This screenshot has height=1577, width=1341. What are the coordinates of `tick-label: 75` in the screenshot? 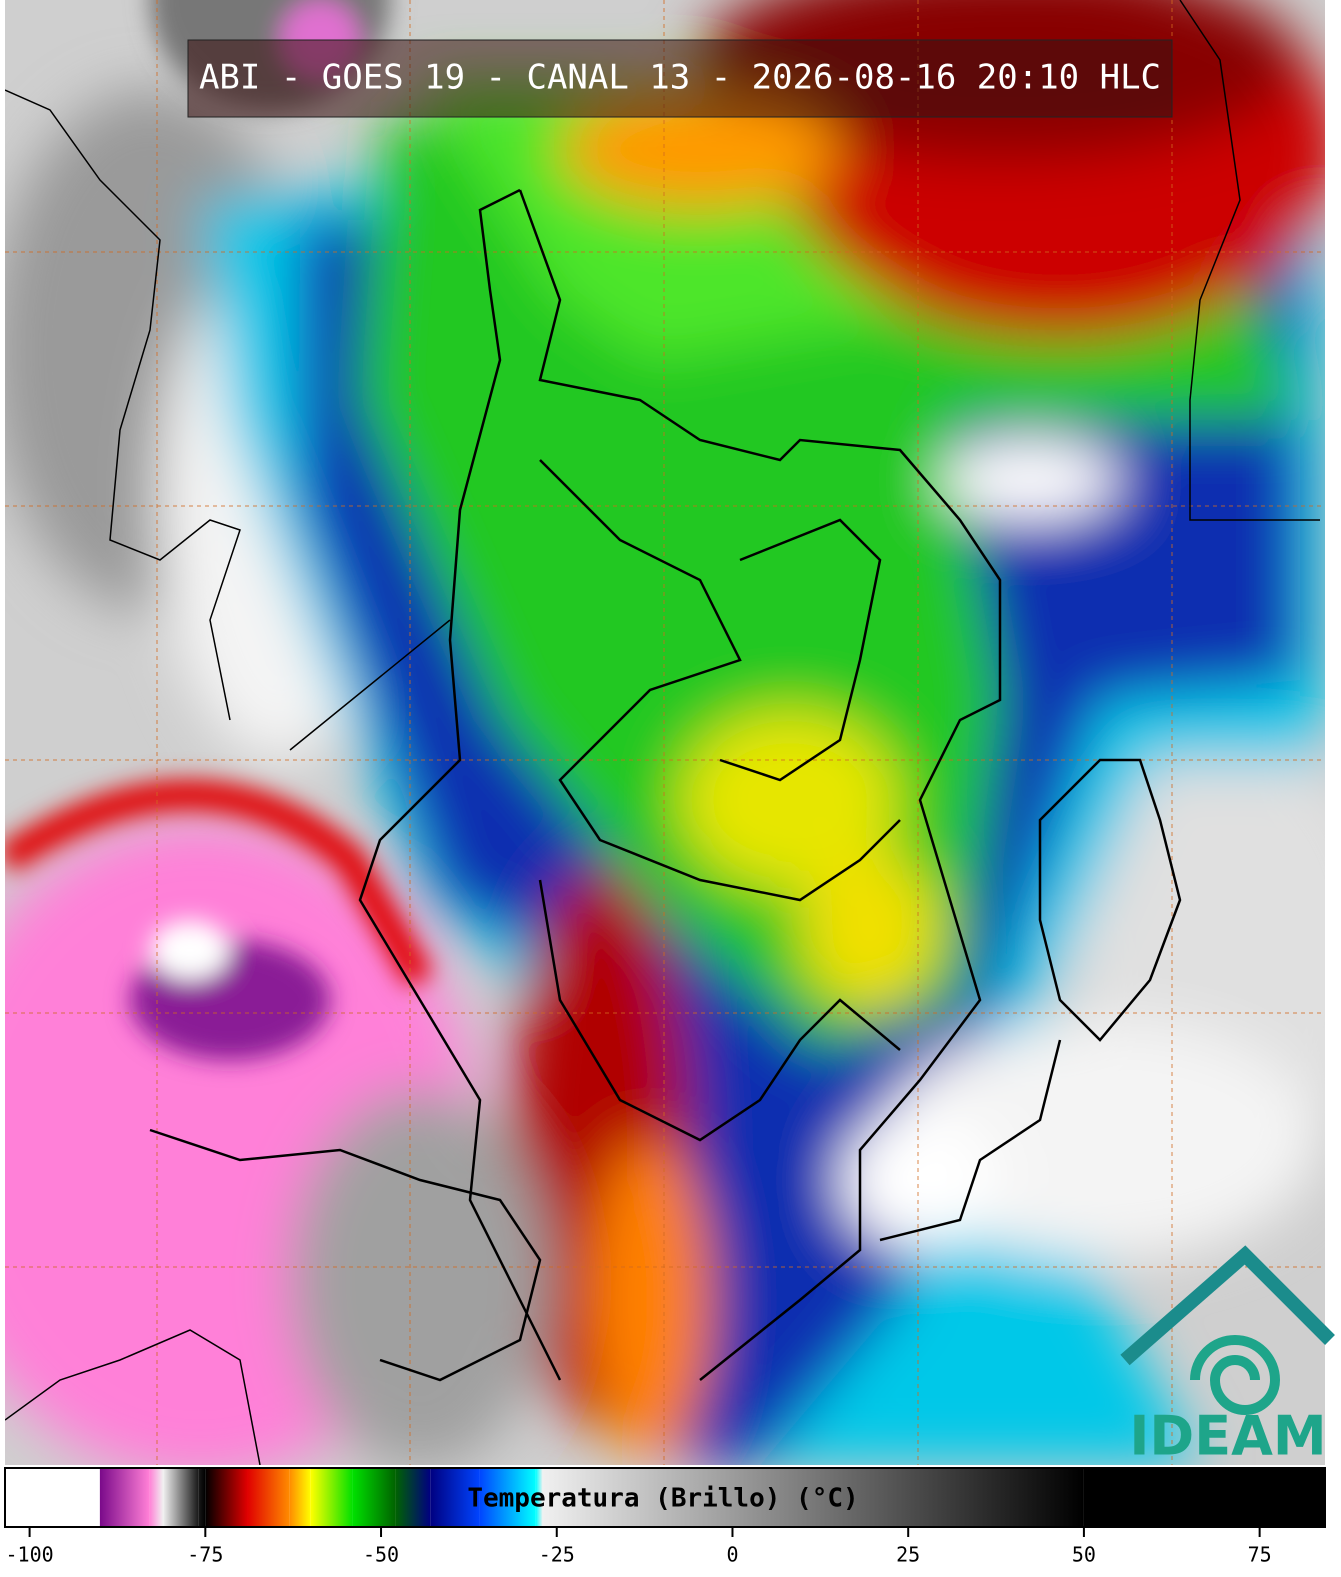 It's located at (1260, 1555).